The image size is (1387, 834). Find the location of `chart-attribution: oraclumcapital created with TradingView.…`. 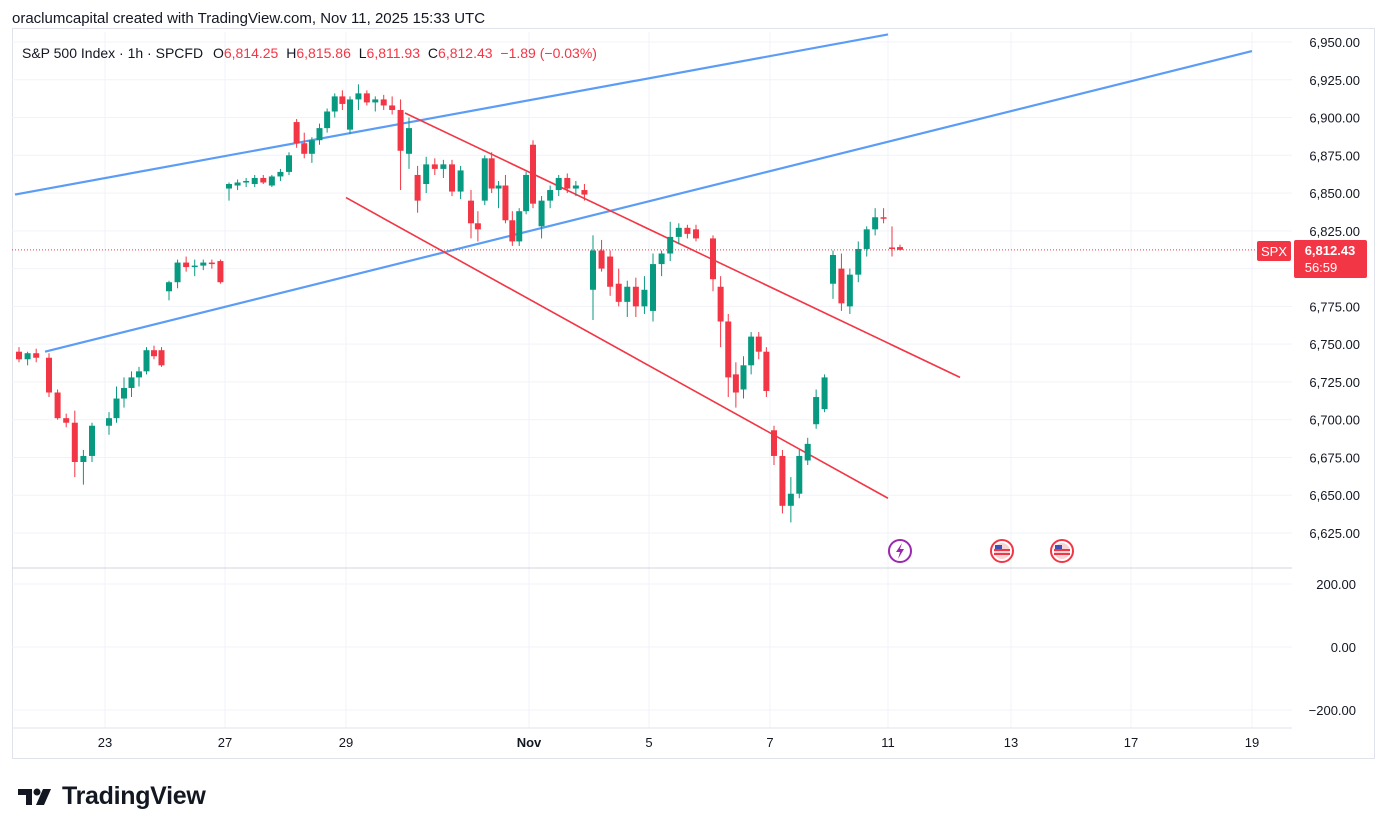

chart-attribution: oraclumcapital created with TradingView.… is located at coordinates (249, 18).